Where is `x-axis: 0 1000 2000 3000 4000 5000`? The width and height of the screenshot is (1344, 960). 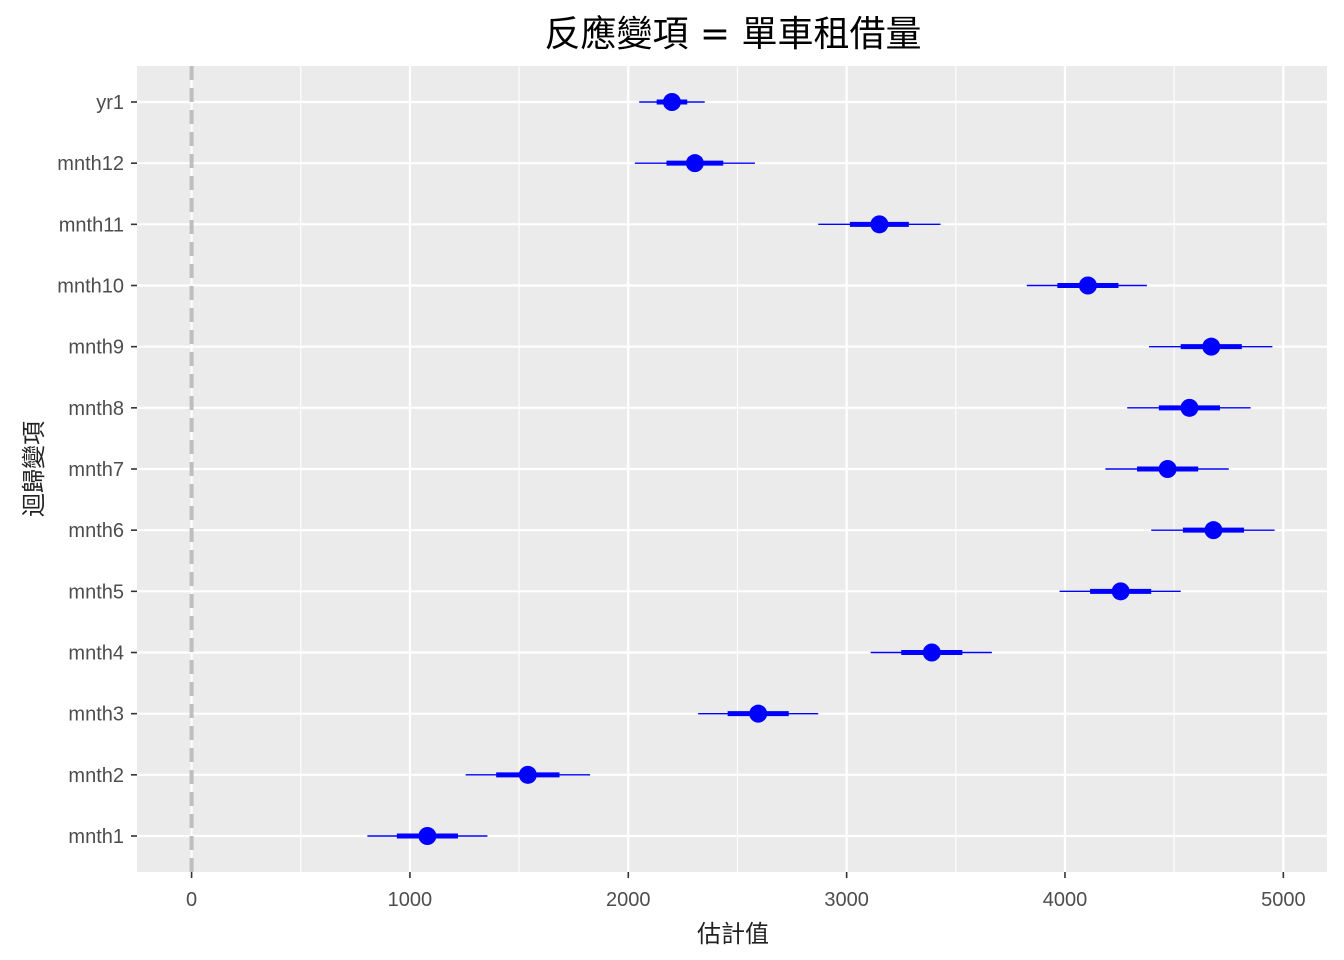 x-axis: 0 1000 2000 3000 4000 5000 is located at coordinates (746, 891).